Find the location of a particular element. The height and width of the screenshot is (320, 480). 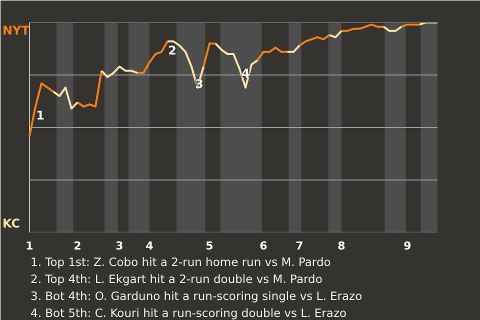

x-tick-label: 4 is located at coordinates (150, 246).